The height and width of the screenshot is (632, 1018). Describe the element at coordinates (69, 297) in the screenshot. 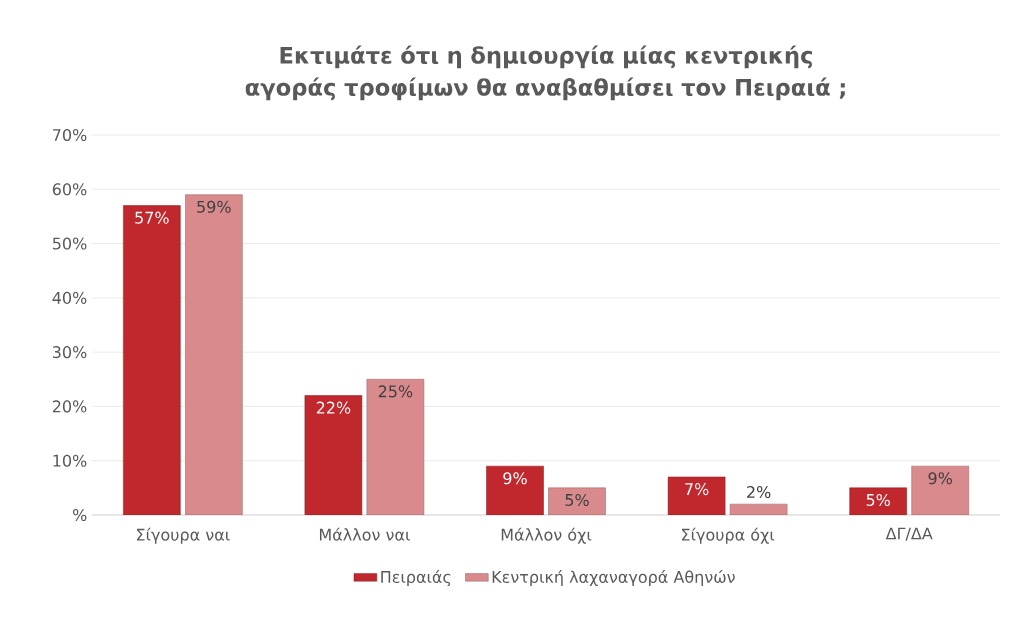

I see `y-tick-label: 40%` at that location.